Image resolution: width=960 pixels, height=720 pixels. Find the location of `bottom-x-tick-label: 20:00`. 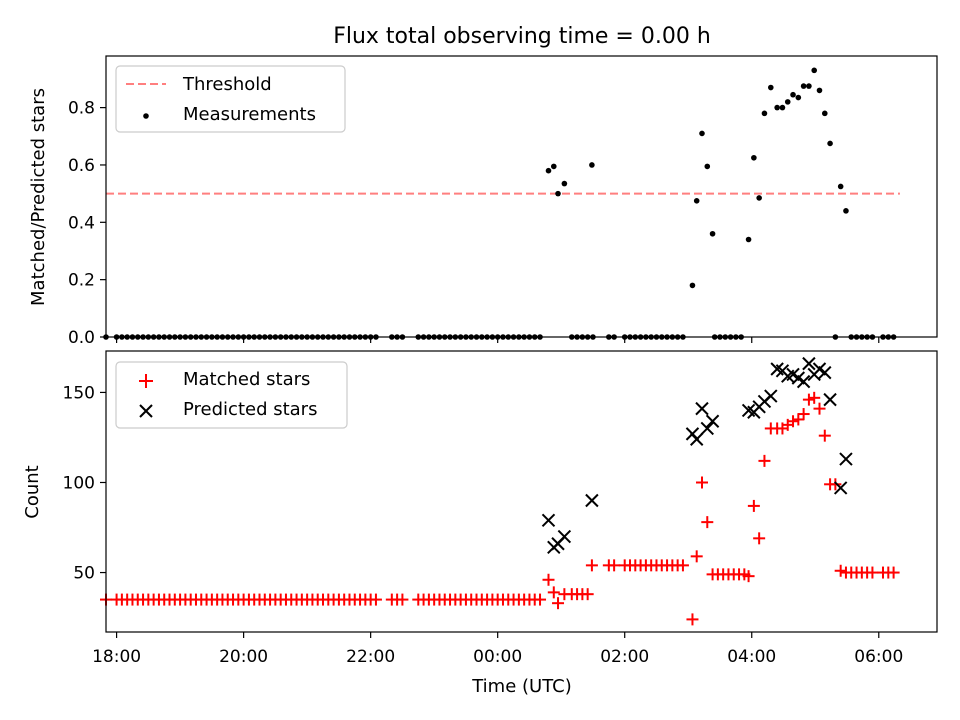

bottom-x-tick-label: 20:00 is located at coordinates (243, 657).